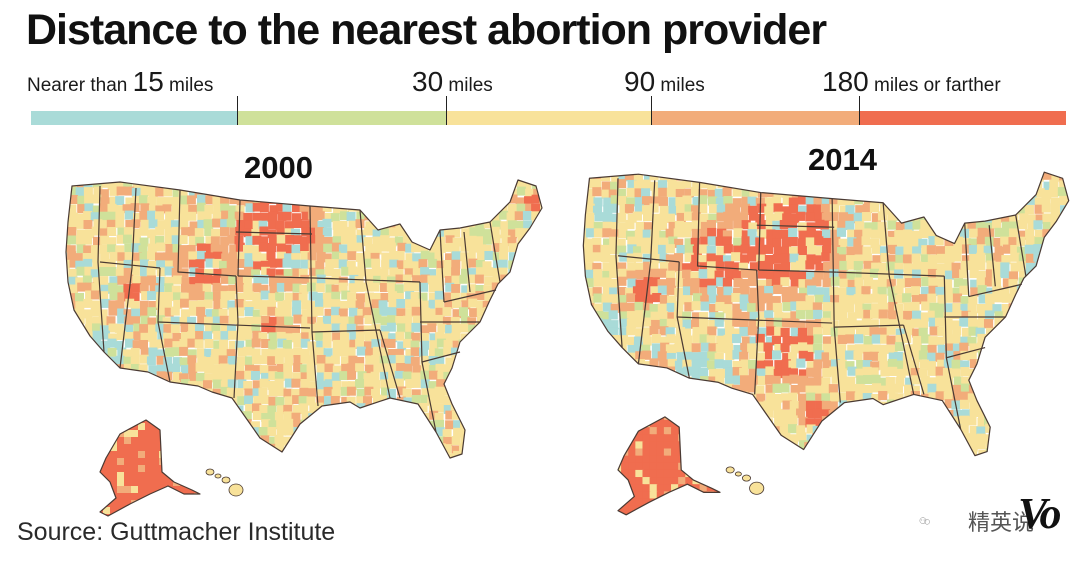  What do you see at coordinates (664, 82) in the screenshot?
I see `legend-label-90: 90 miles` at bounding box center [664, 82].